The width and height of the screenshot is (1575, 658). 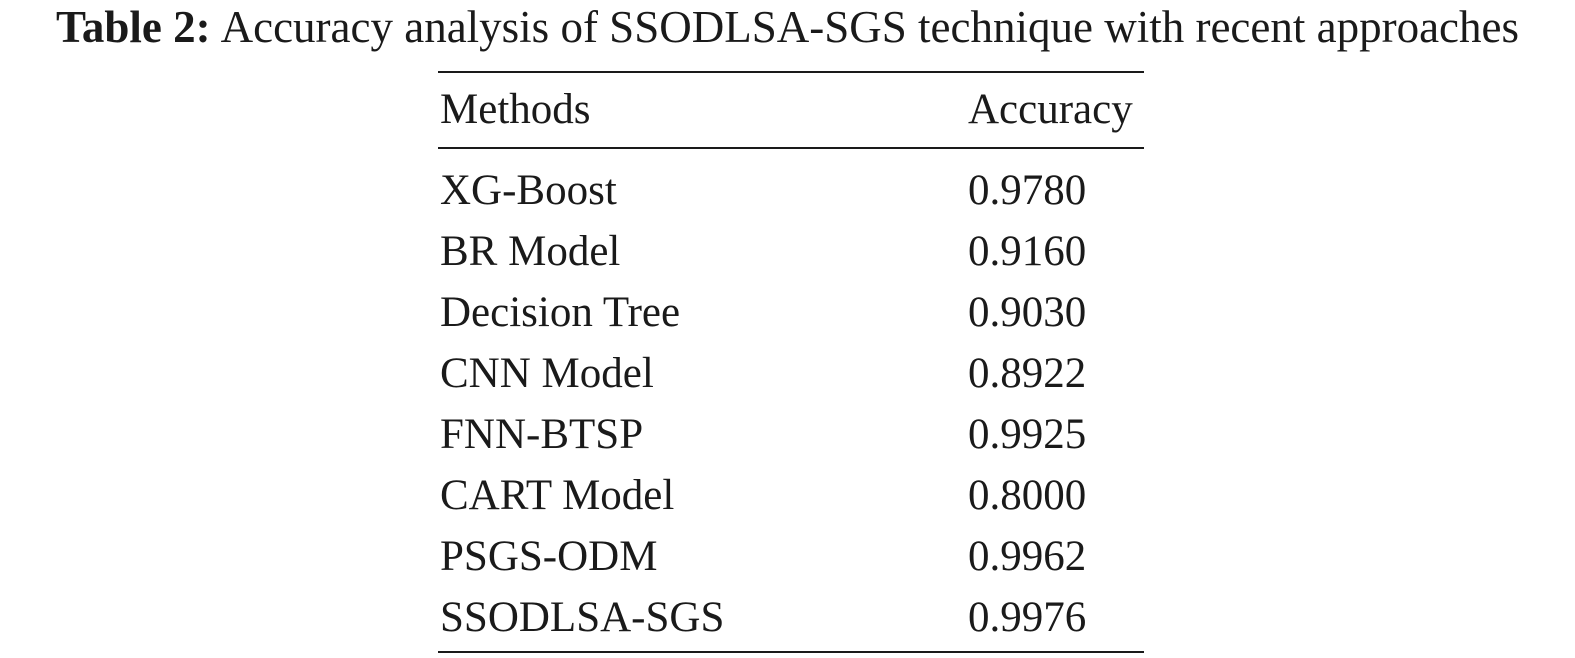 I want to click on table-row: CART Model 0.8000, so click(x=791, y=495).